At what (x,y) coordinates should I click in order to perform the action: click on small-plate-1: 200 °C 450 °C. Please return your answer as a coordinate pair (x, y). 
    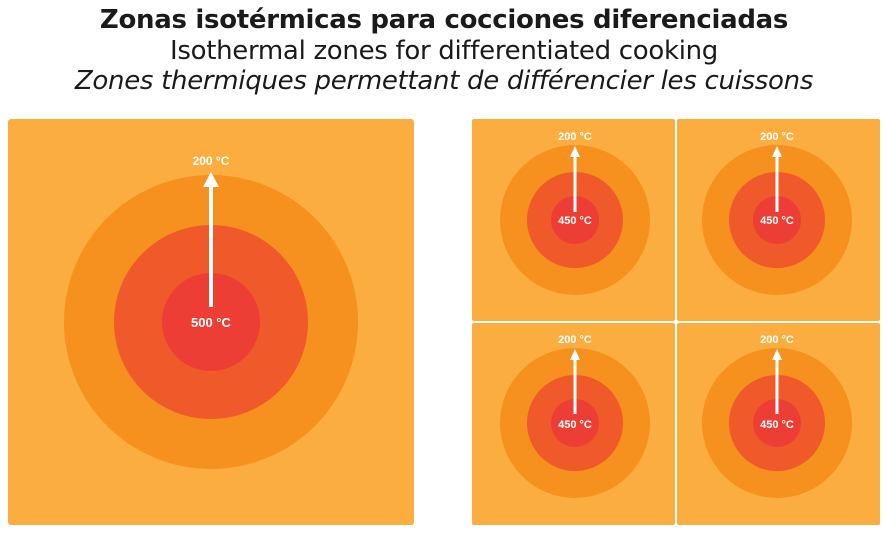
    Looking at the image, I should click on (573, 220).